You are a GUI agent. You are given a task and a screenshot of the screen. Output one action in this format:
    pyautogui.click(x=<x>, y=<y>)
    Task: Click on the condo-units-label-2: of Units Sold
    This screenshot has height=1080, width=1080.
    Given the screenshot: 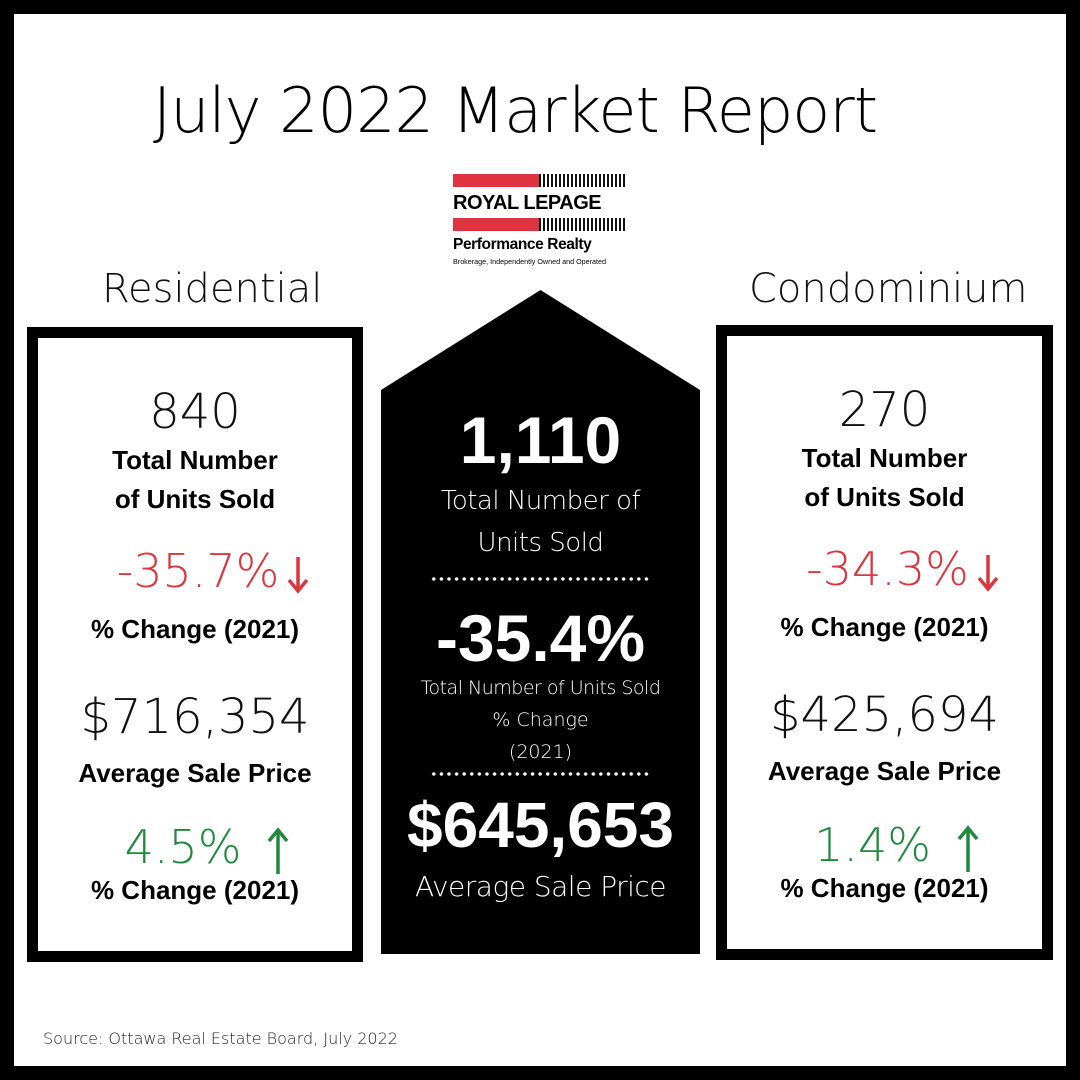 What is the action you would take?
    pyautogui.click(x=884, y=497)
    